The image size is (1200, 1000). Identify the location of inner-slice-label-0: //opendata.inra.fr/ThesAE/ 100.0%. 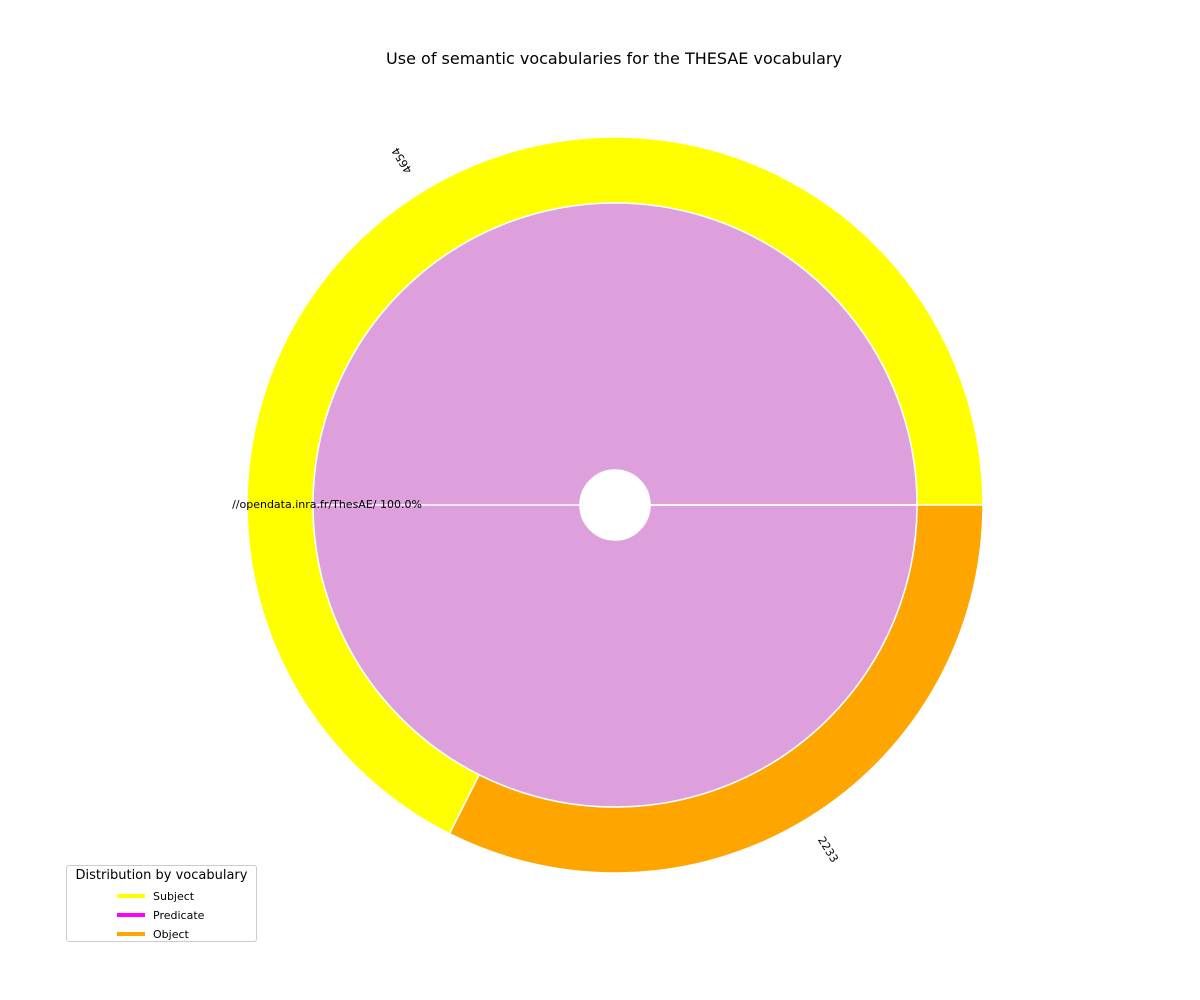
(327, 504).